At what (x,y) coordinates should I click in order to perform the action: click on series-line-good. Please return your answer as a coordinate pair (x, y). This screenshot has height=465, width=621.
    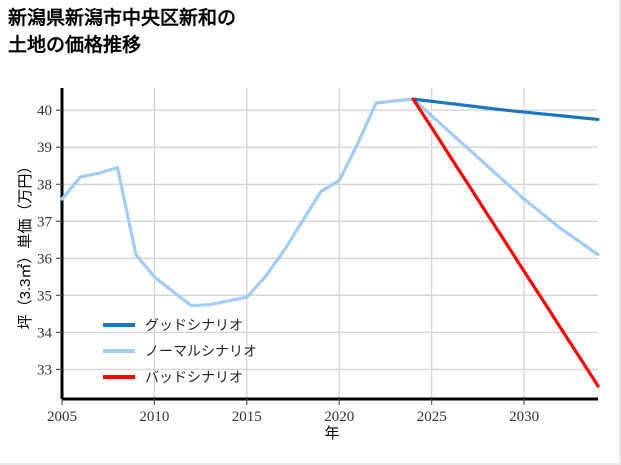
    Looking at the image, I should click on (505, 109).